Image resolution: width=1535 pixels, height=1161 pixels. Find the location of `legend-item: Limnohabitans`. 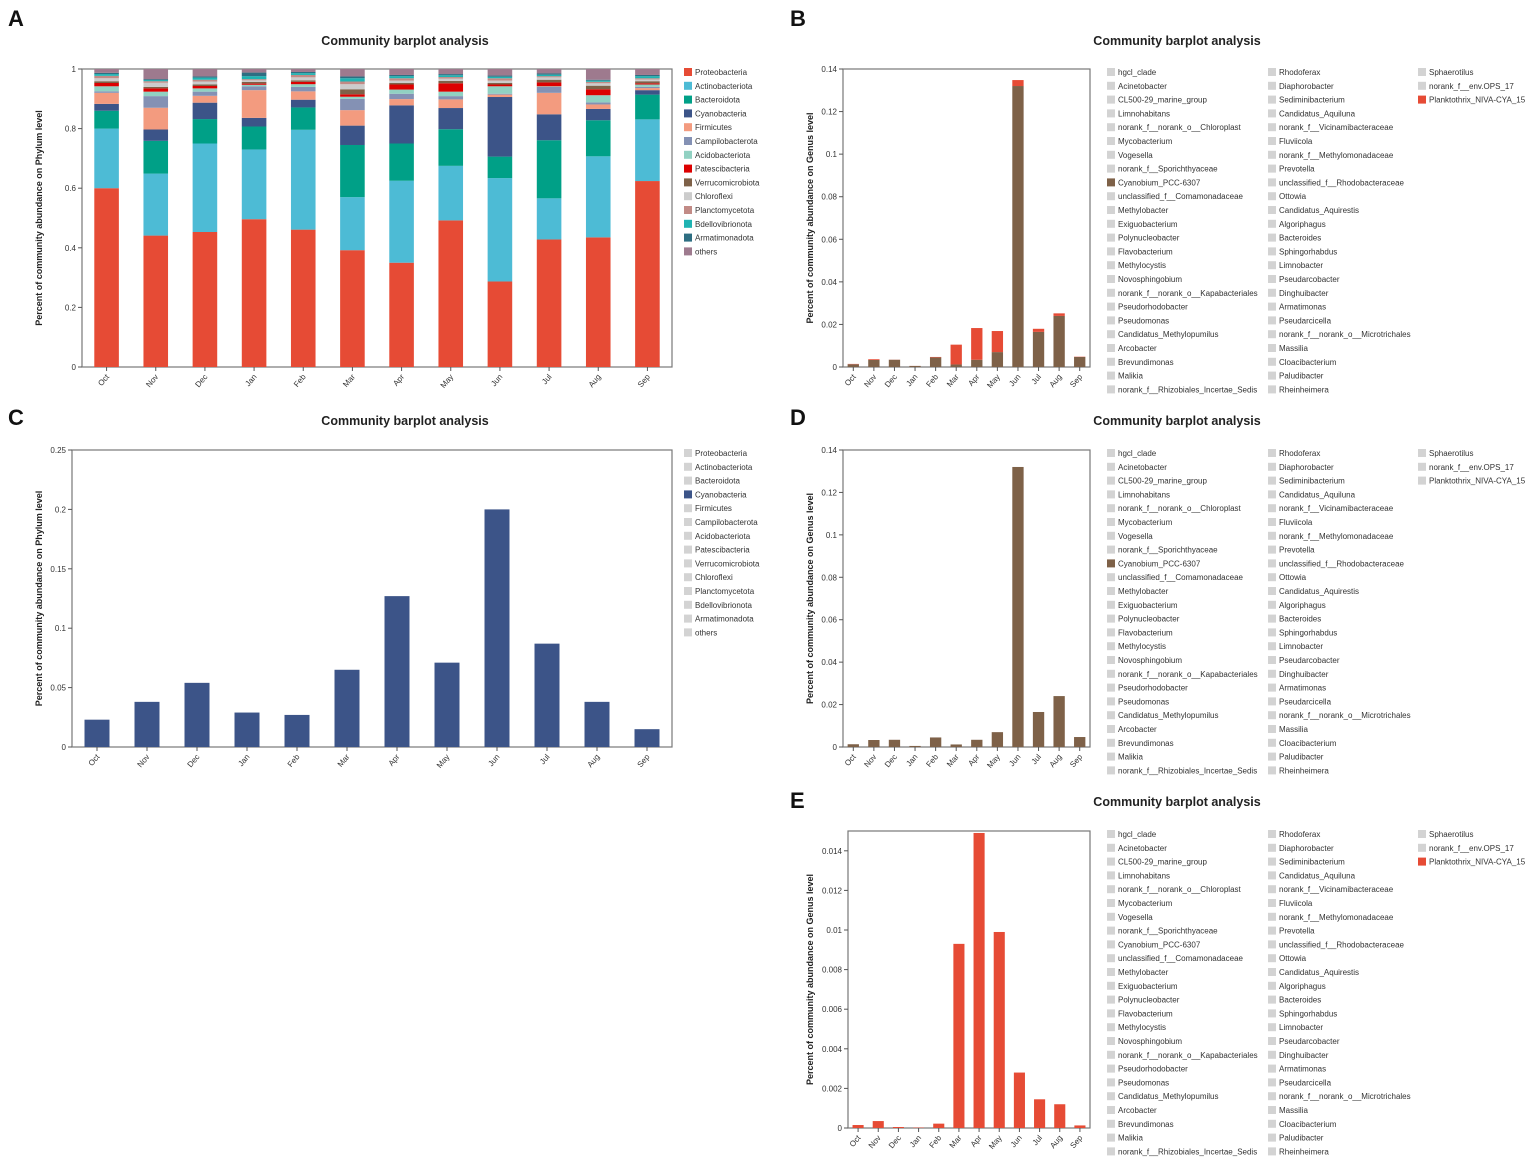

legend-item: Limnohabitans is located at coordinates (1138, 494).